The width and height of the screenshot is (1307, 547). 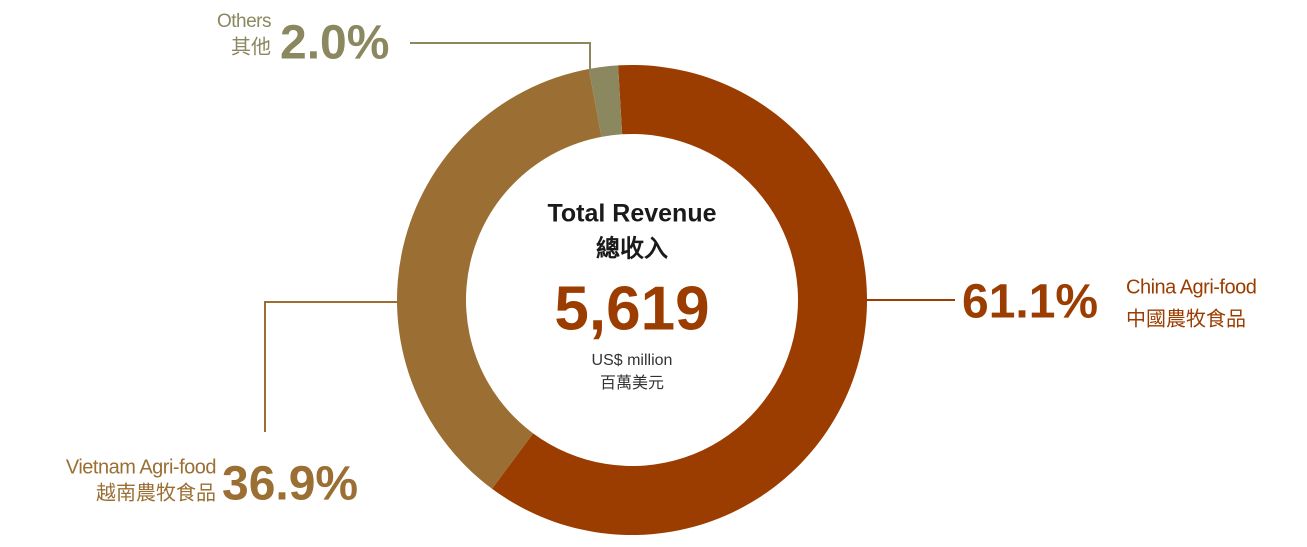 What do you see at coordinates (631, 308) in the screenshot?
I see `center-value: 5,619` at bounding box center [631, 308].